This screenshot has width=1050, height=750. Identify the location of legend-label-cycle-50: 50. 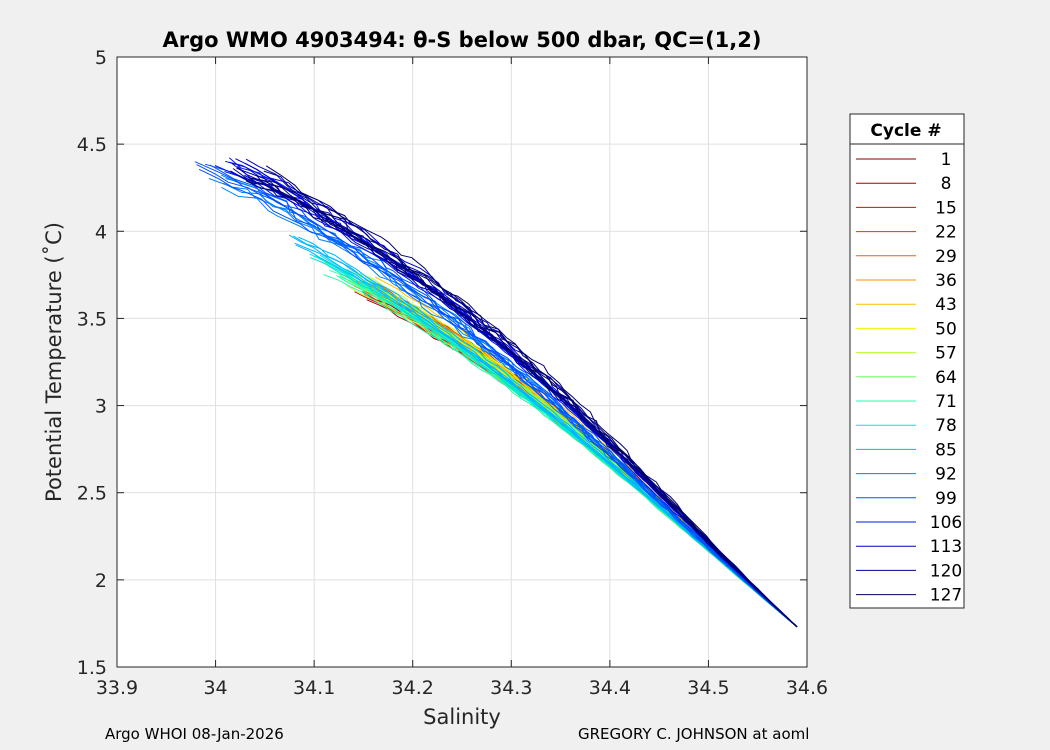
(946, 329).